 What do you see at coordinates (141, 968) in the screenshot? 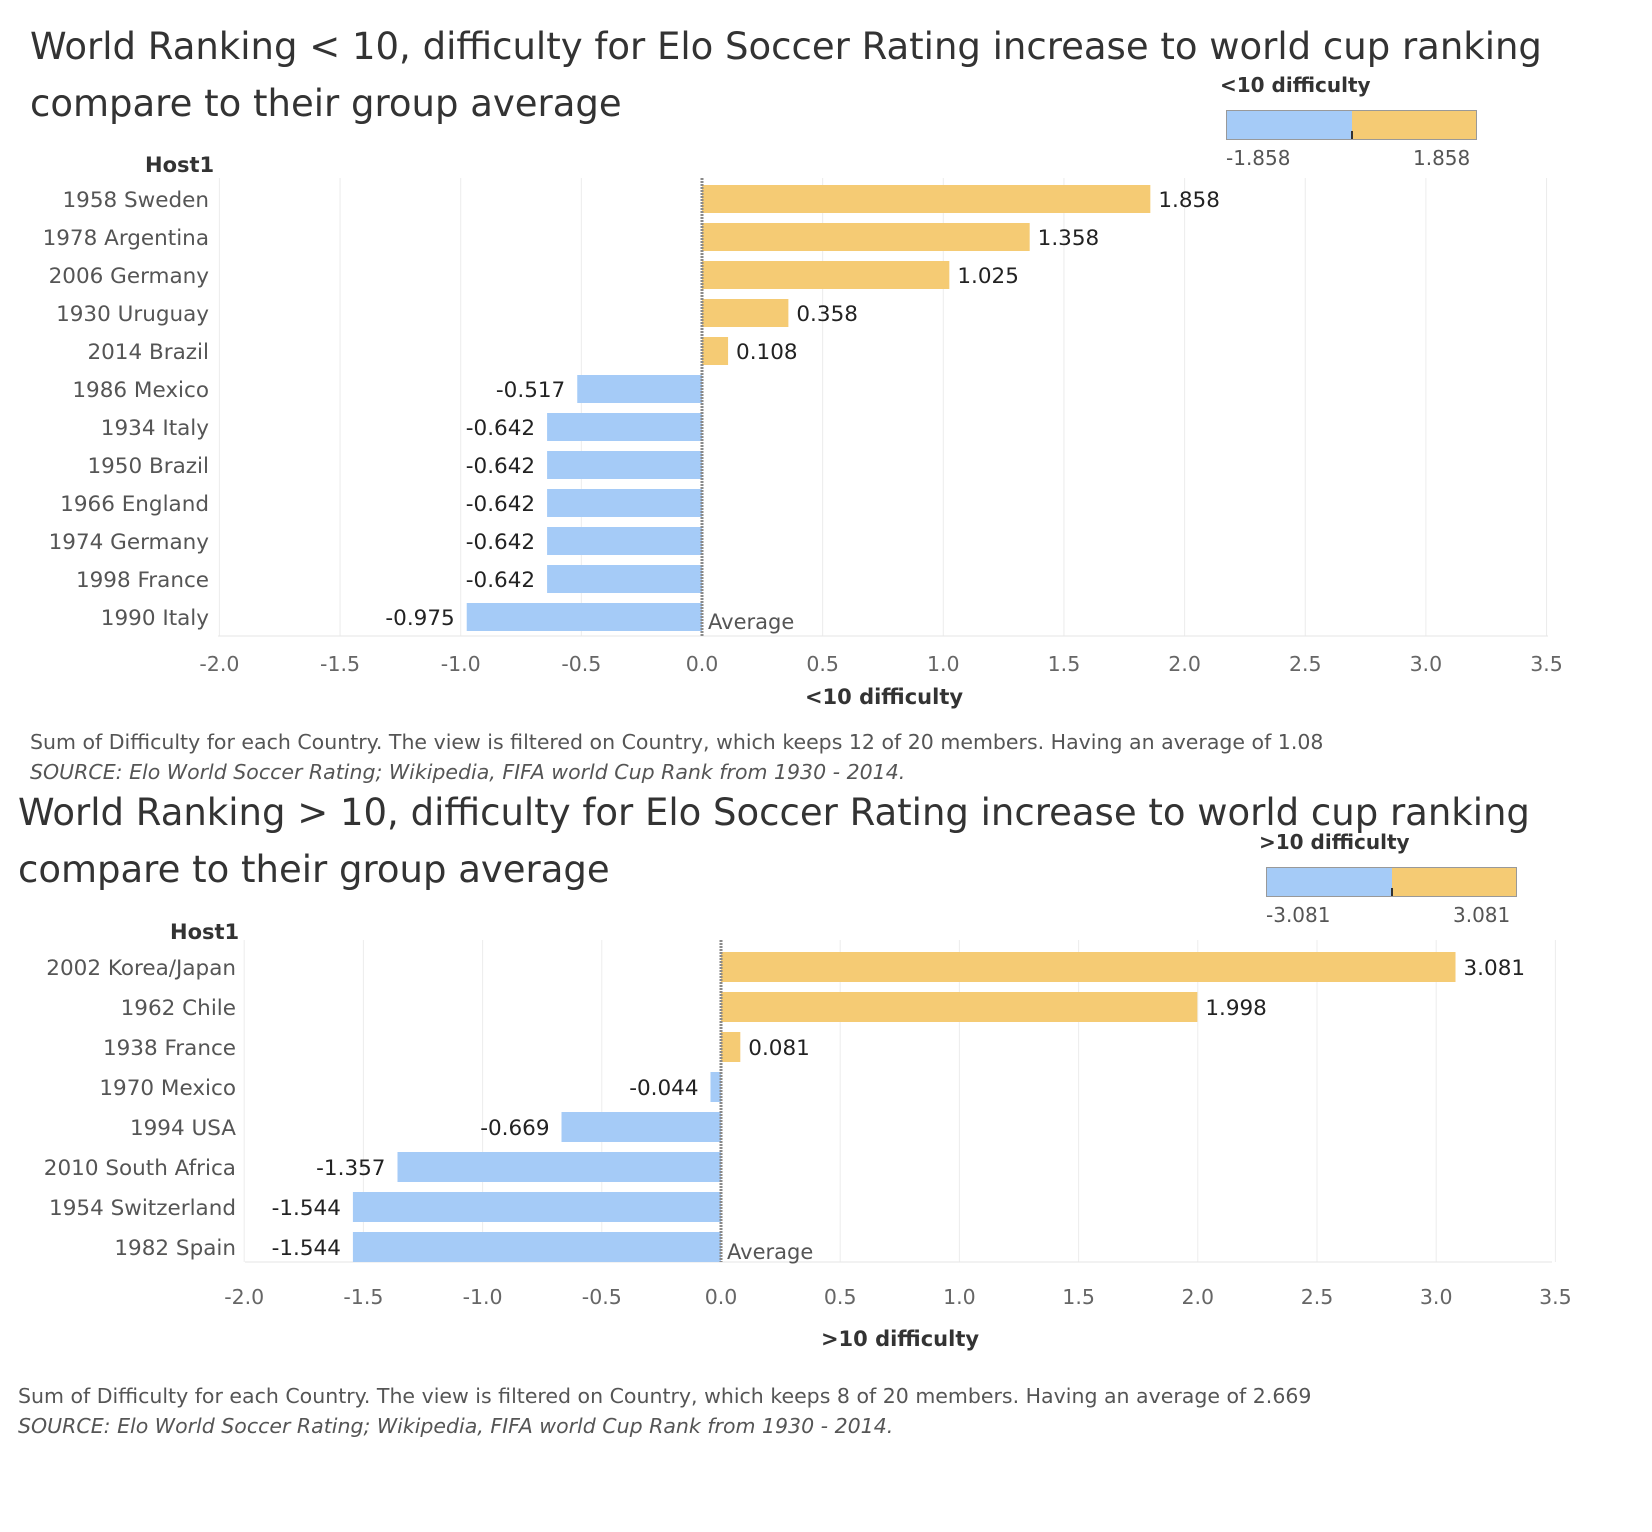
I see `row-label: 2002 Korea/Japan` at bounding box center [141, 968].